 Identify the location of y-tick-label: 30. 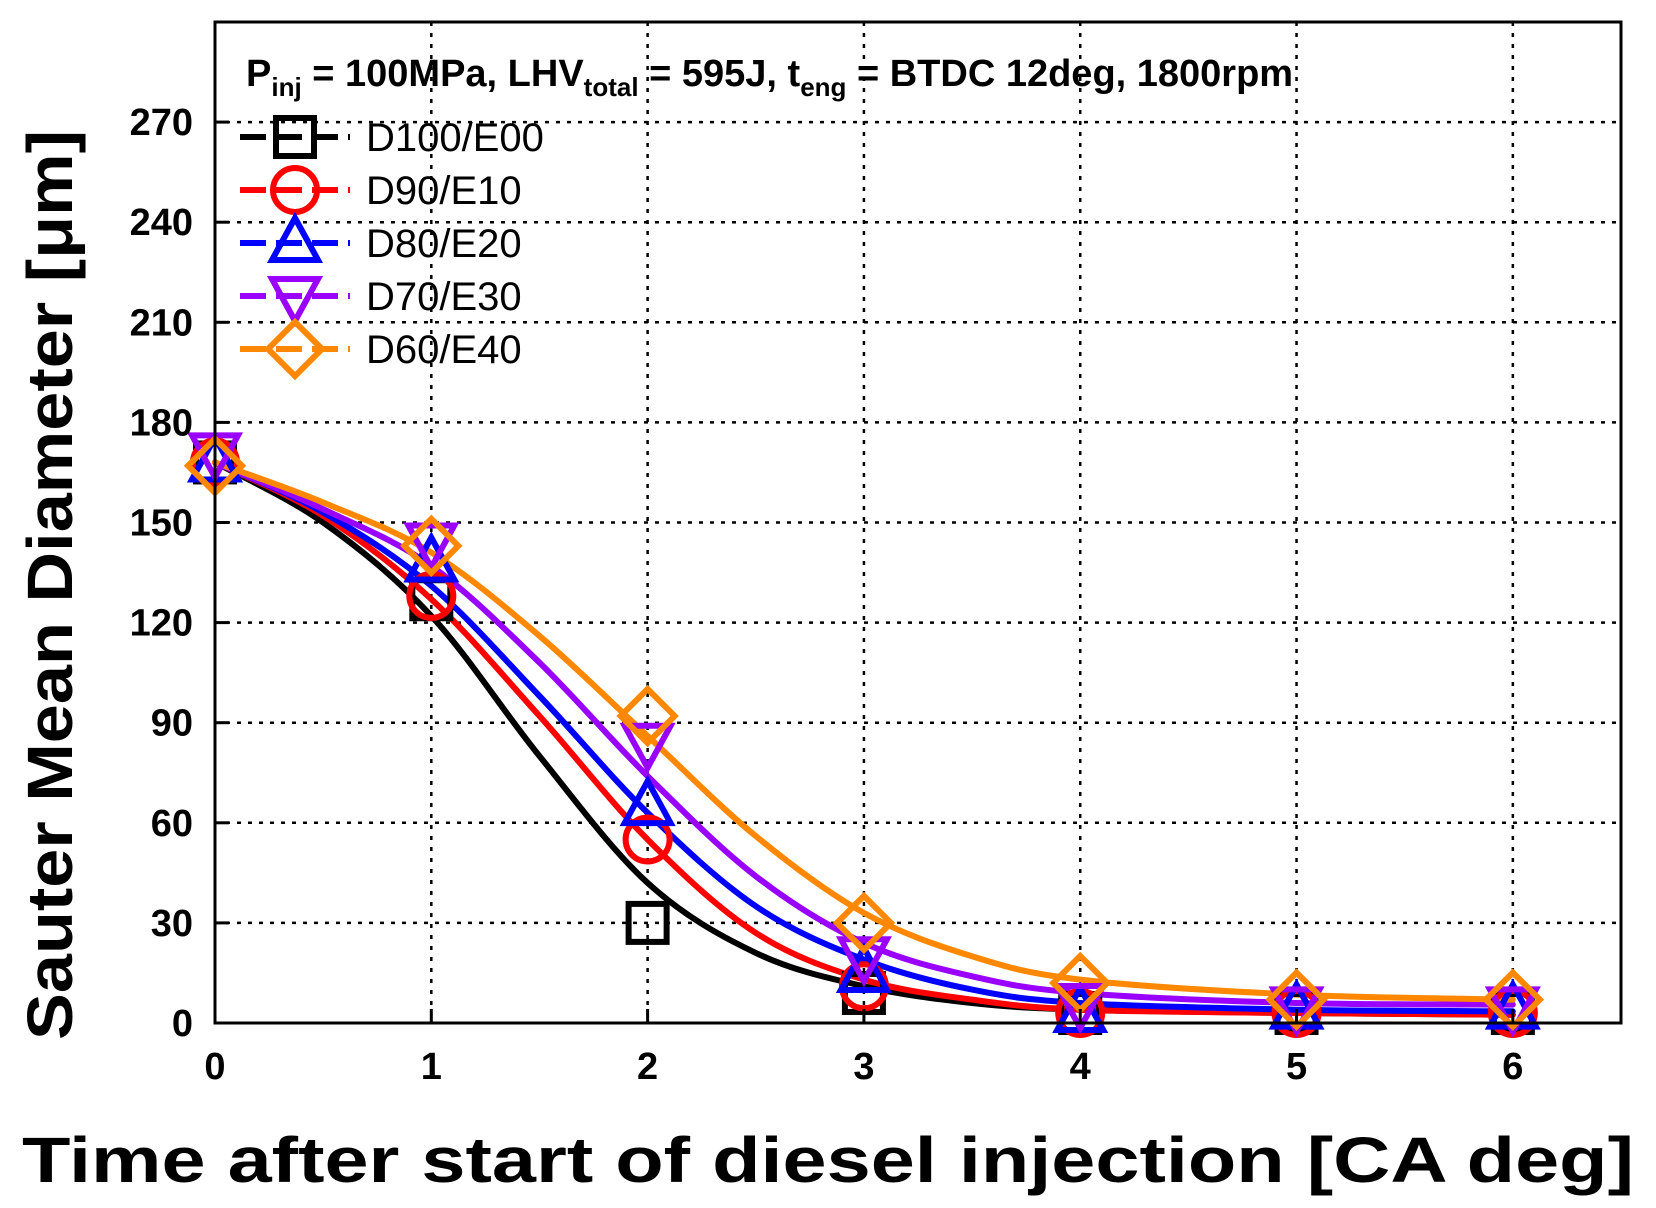
(172, 924).